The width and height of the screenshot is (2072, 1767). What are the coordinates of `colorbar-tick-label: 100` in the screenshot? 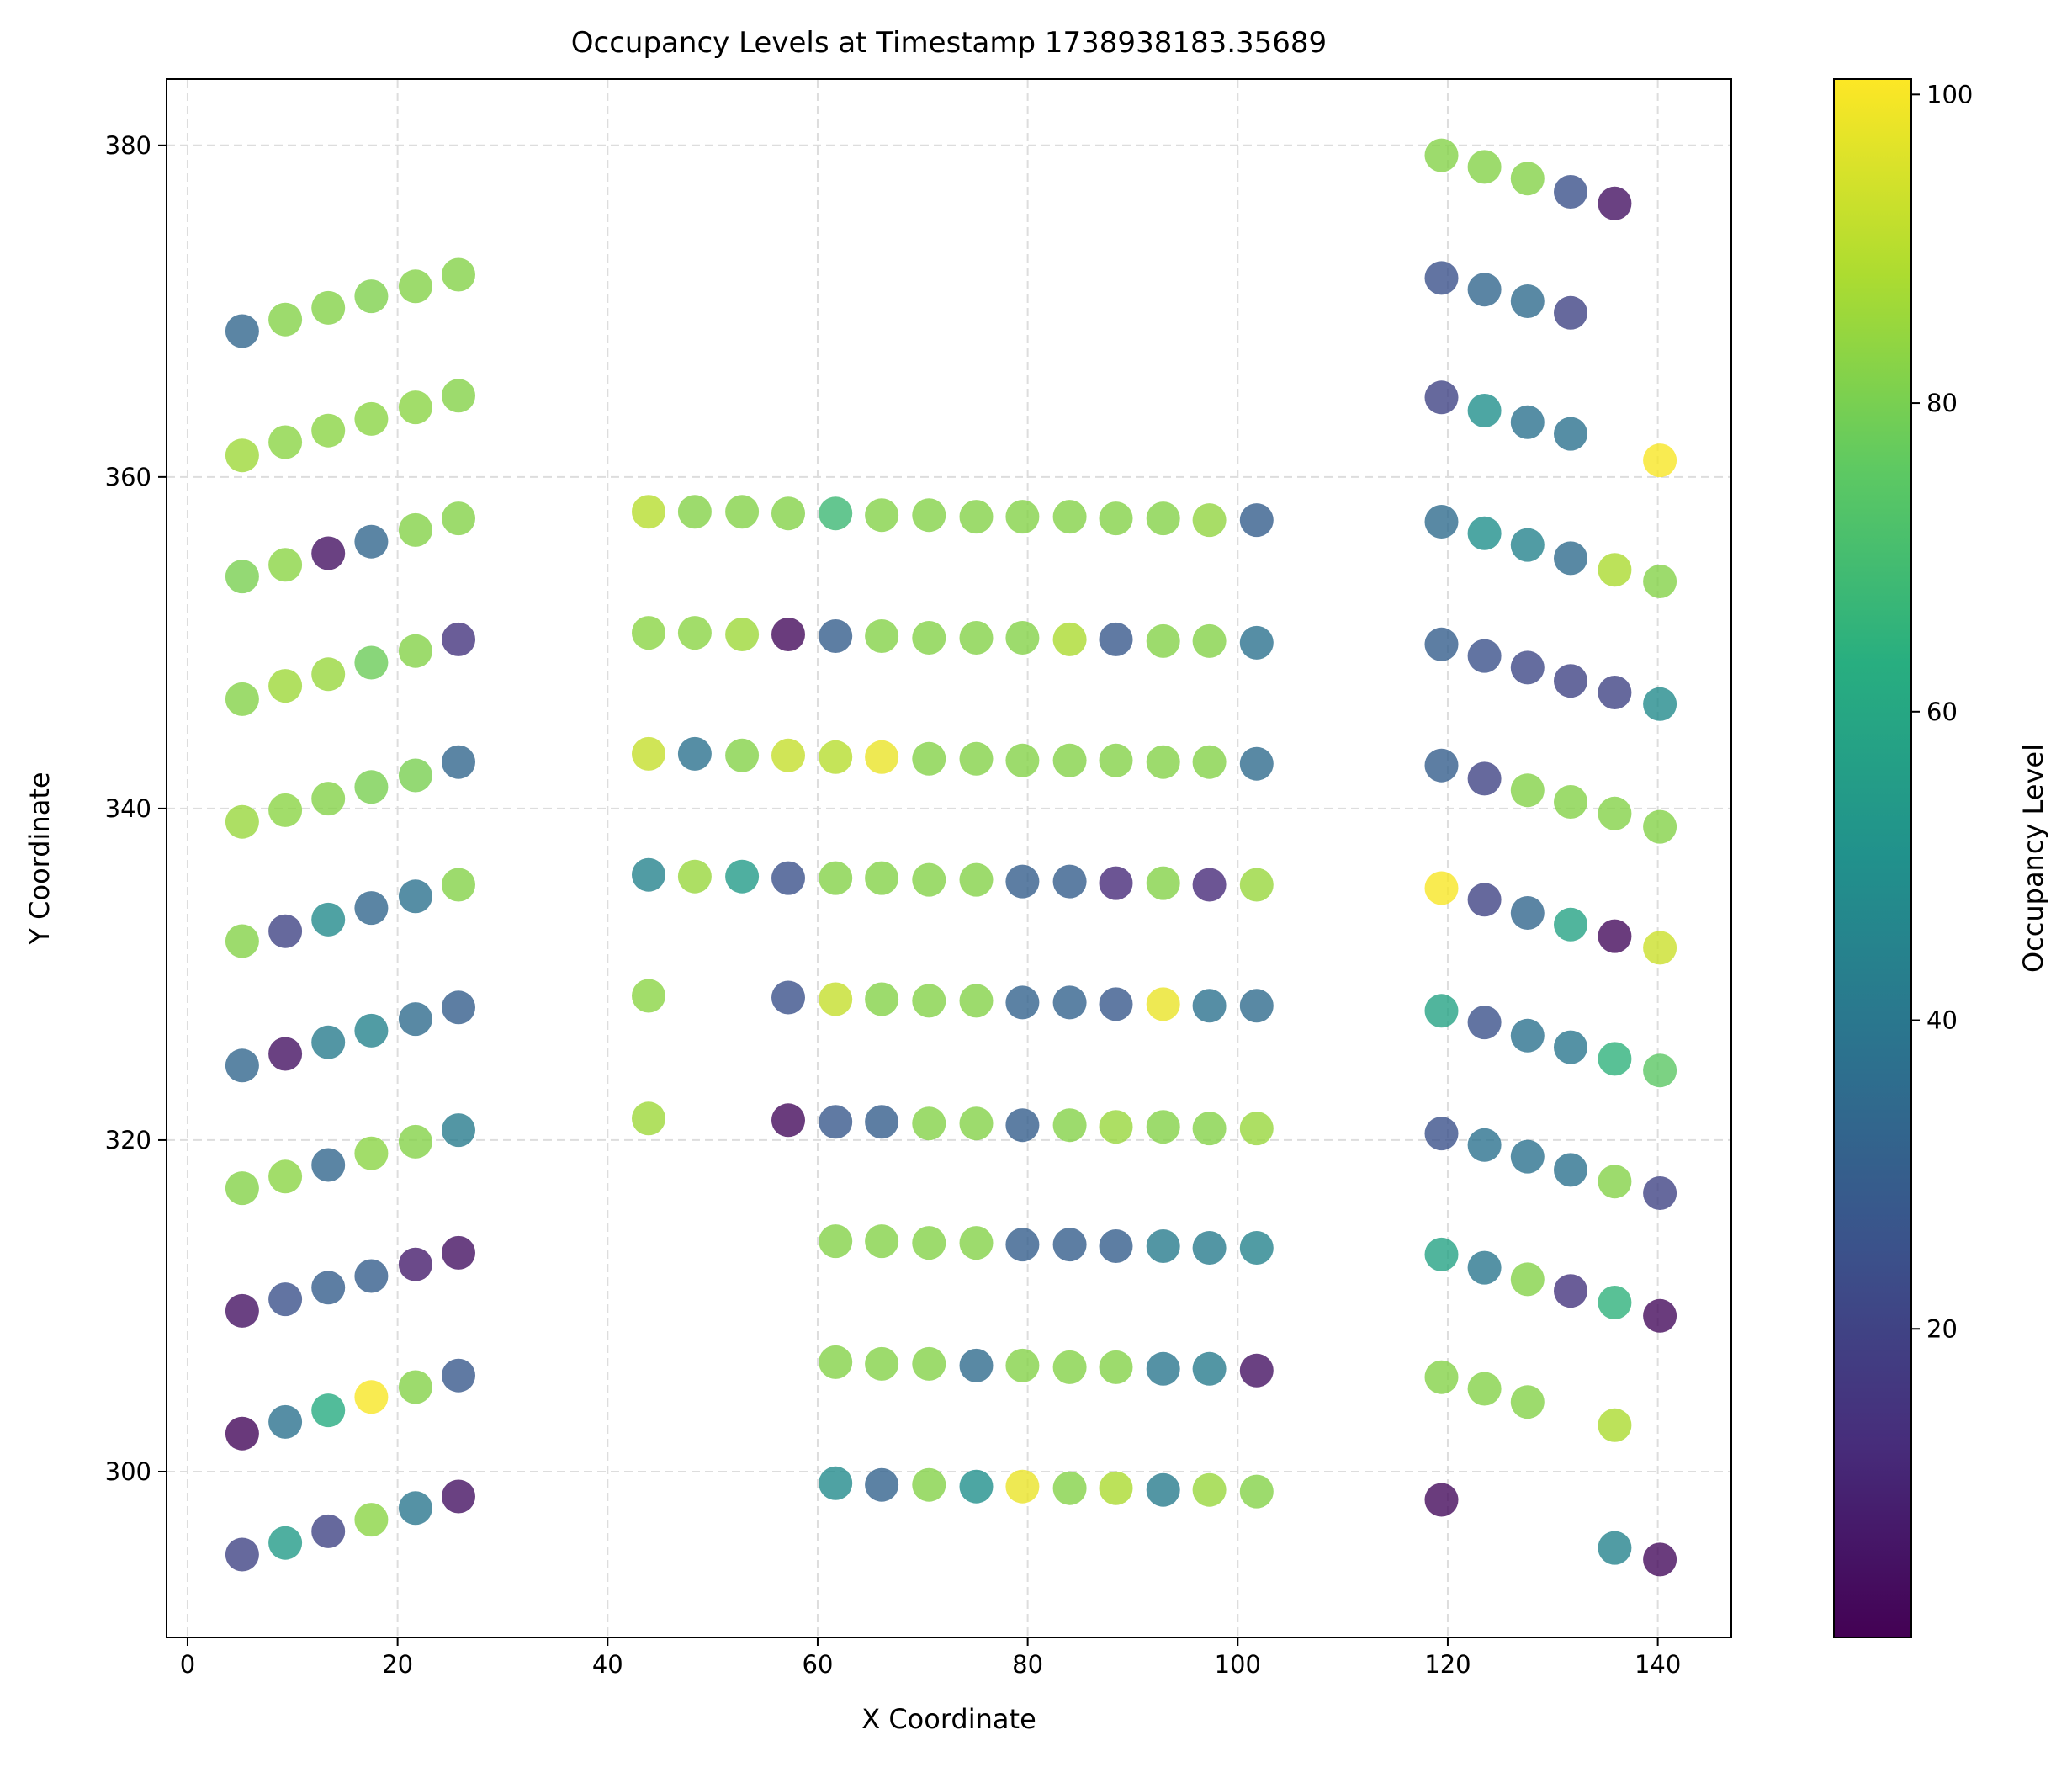 It's located at (1949, 94).